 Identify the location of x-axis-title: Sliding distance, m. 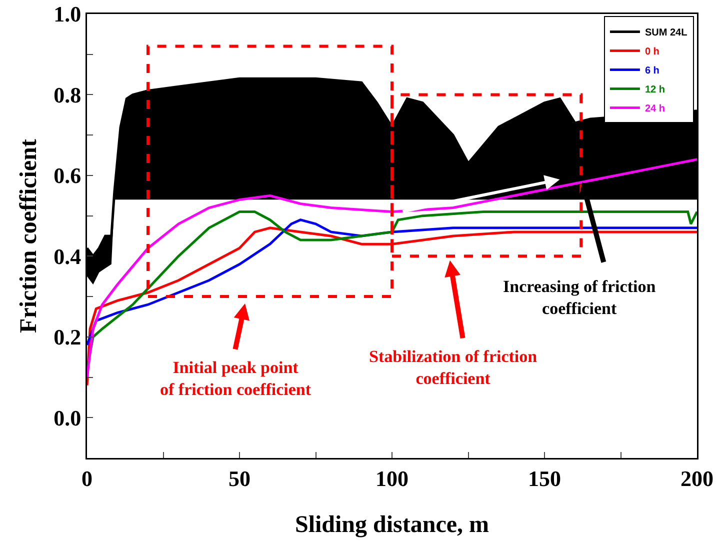
(392, 525).